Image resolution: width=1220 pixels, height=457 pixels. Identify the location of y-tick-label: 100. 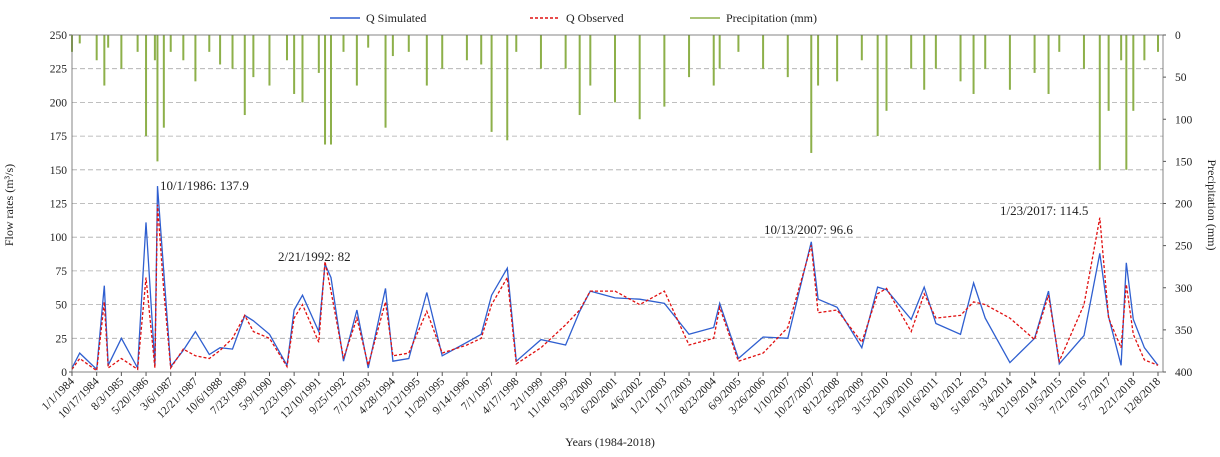
(59, 238).